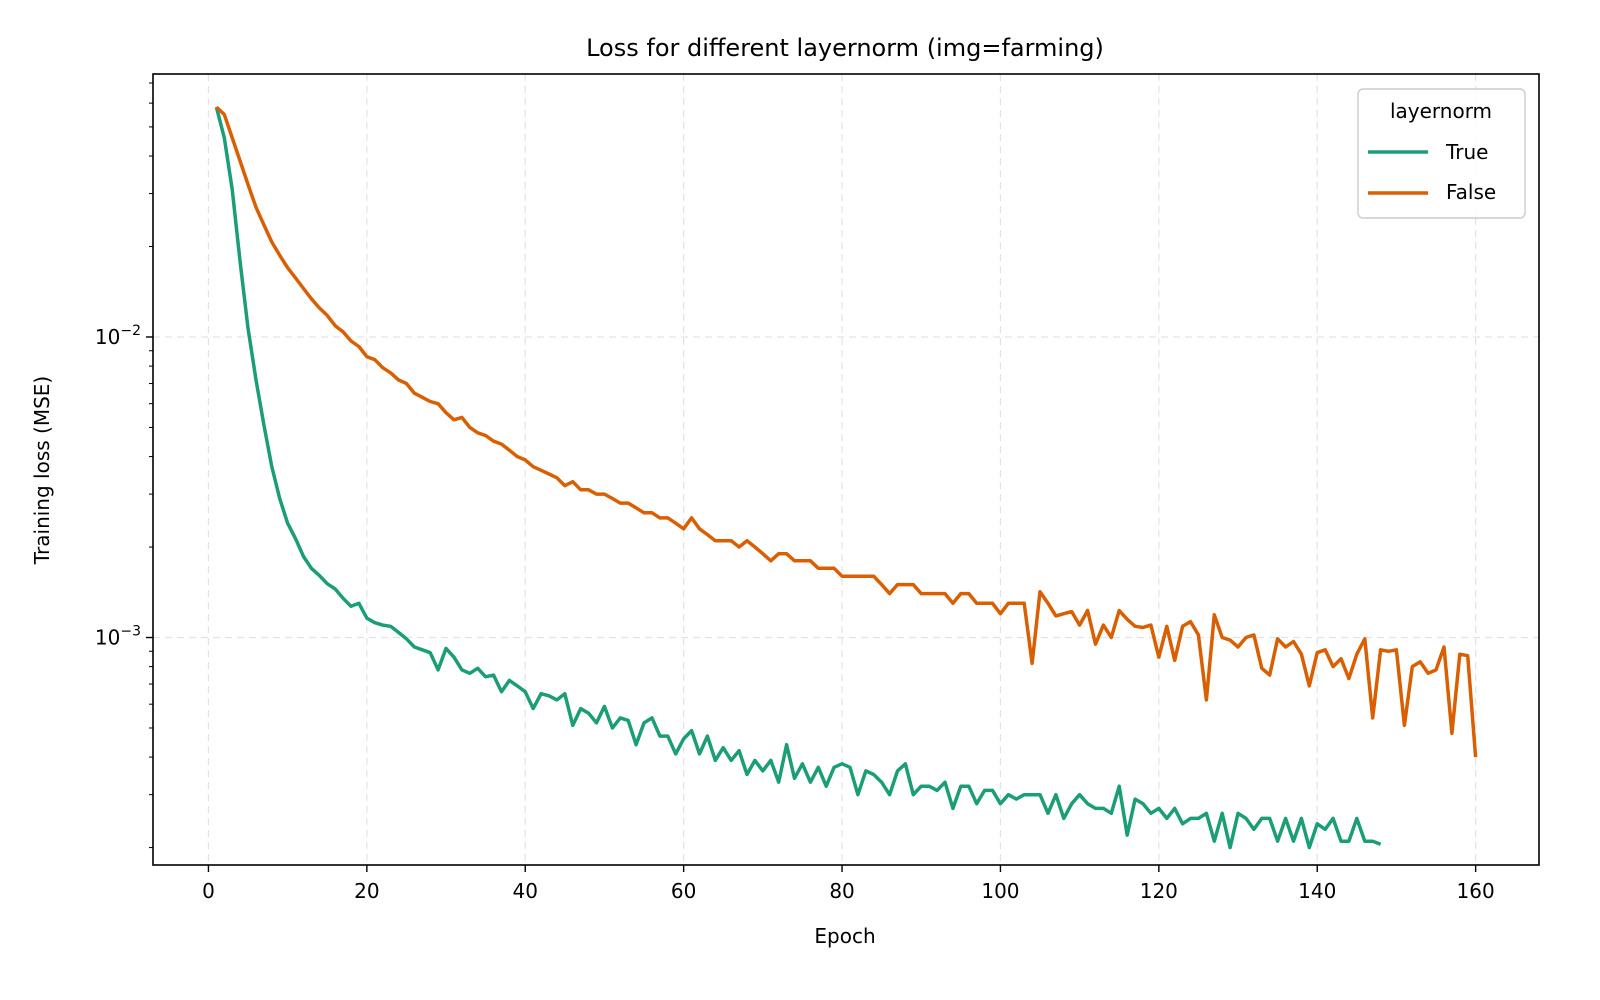 The height and width of the screenshot is (1000, 1600). I want to click on legend: layernorm True False, so click(1441, 153).